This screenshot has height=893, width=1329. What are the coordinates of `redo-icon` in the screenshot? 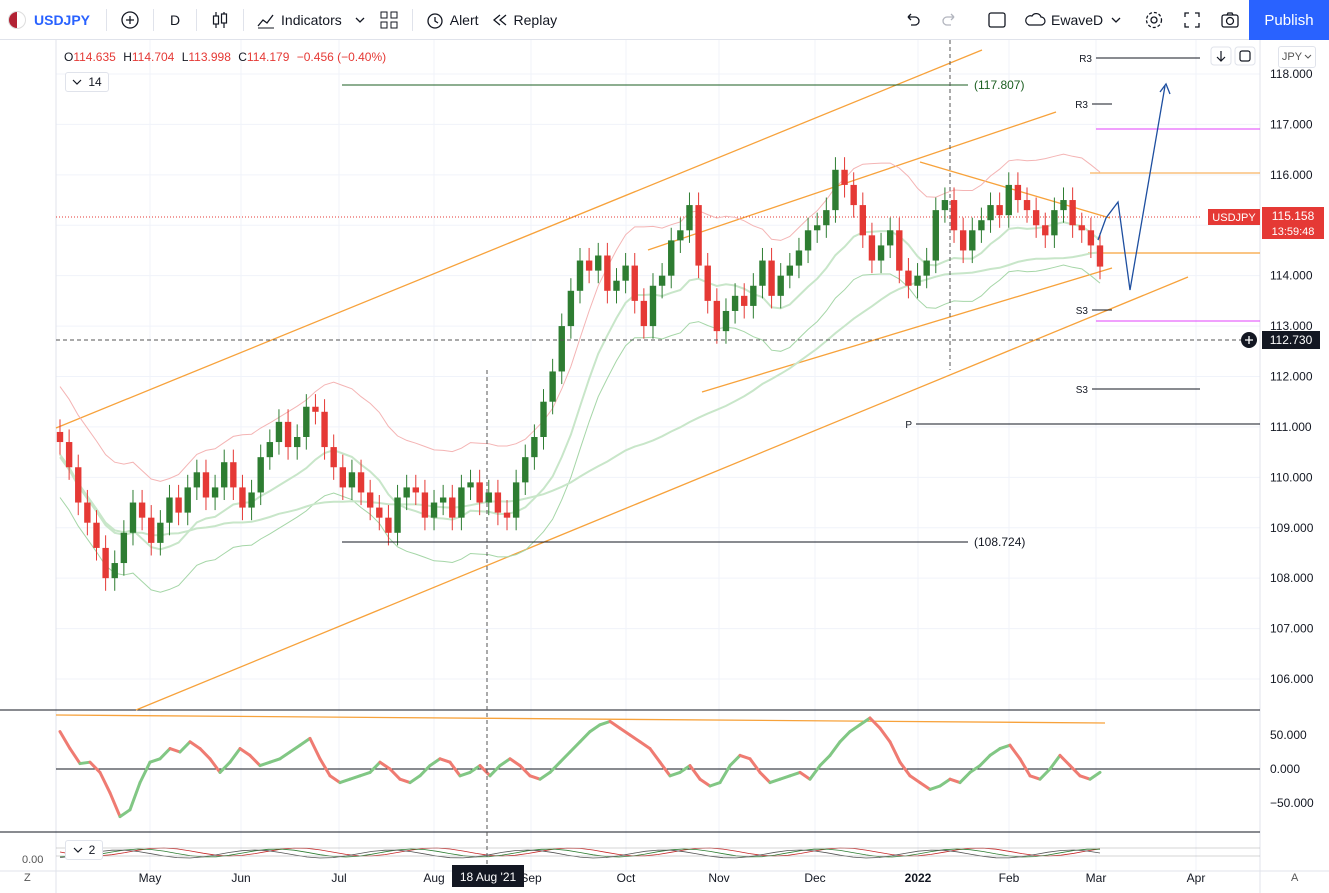 It's located at (948, 19).